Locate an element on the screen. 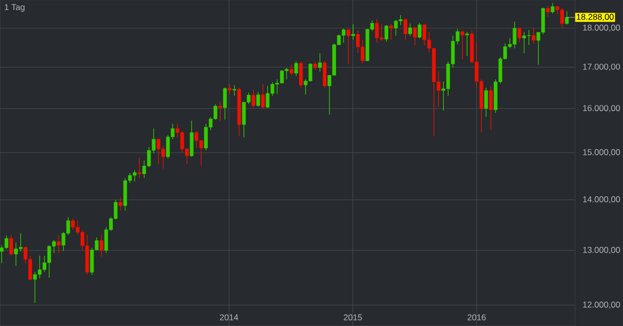  y-tick-label: 18.000,00 is located at coordinates (601, 28).